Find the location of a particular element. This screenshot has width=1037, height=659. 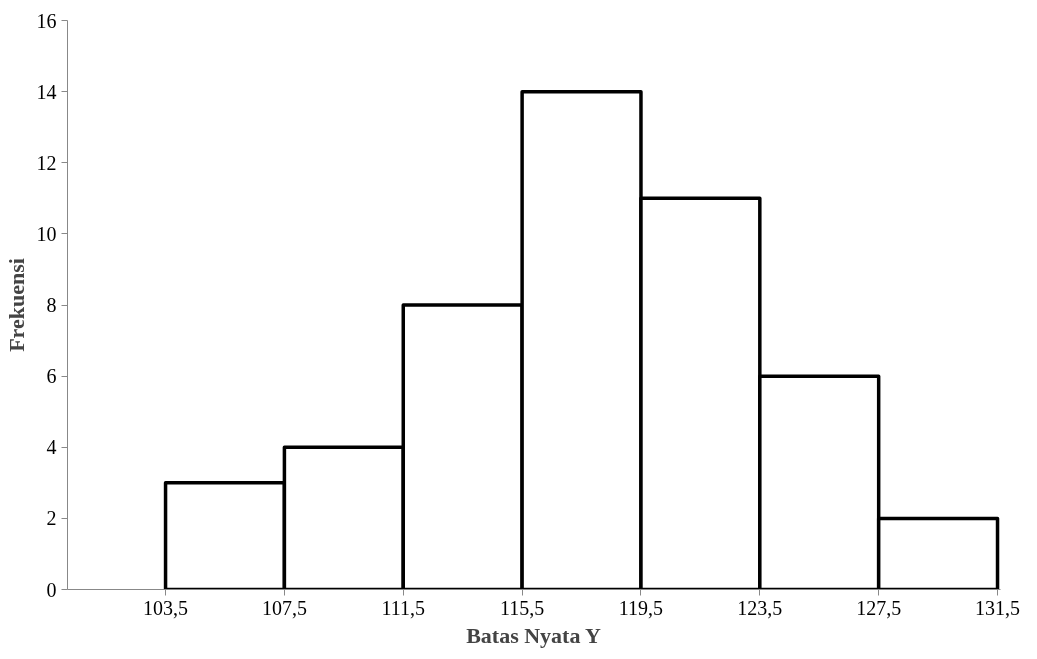

x-tick-label: 111,5 is located at coordinates (403, 607).